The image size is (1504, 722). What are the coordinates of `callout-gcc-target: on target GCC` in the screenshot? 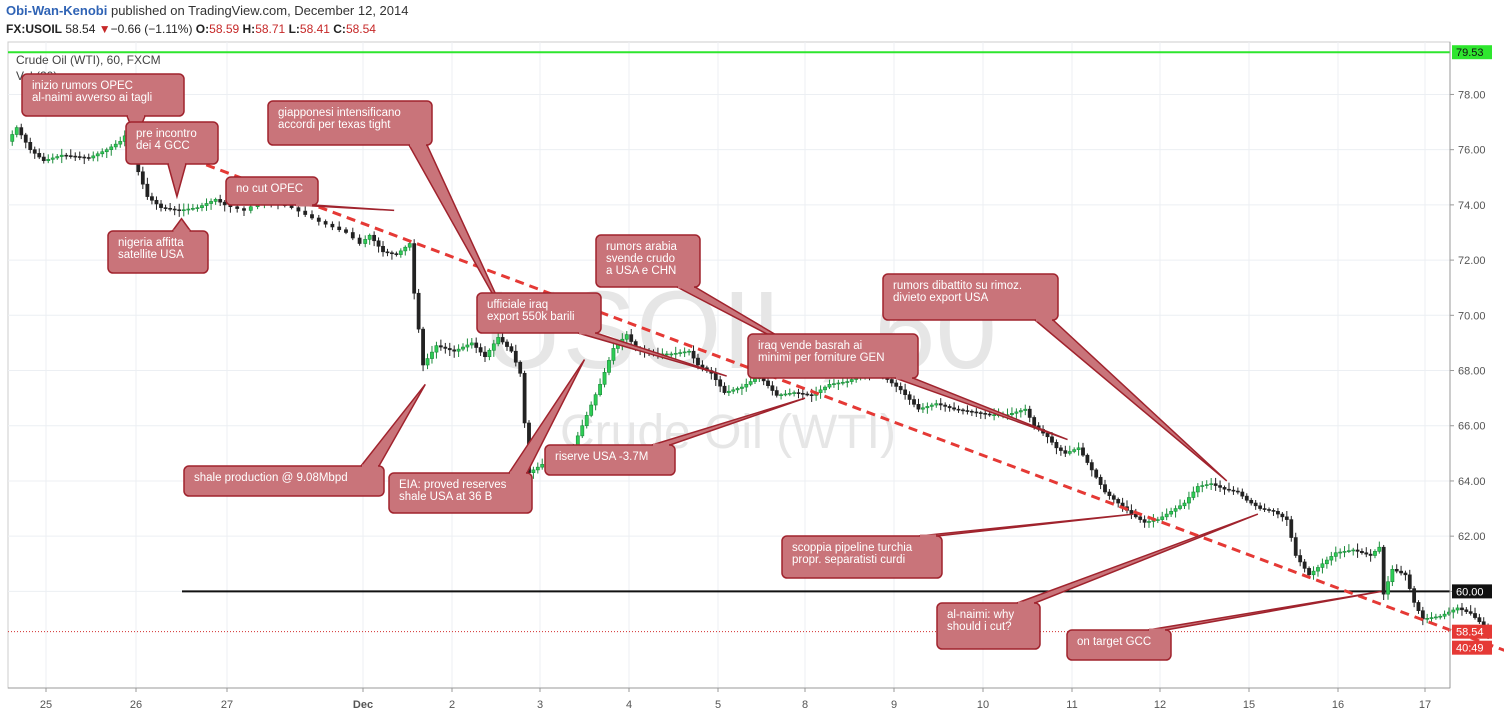 It's located at (1224, 625).